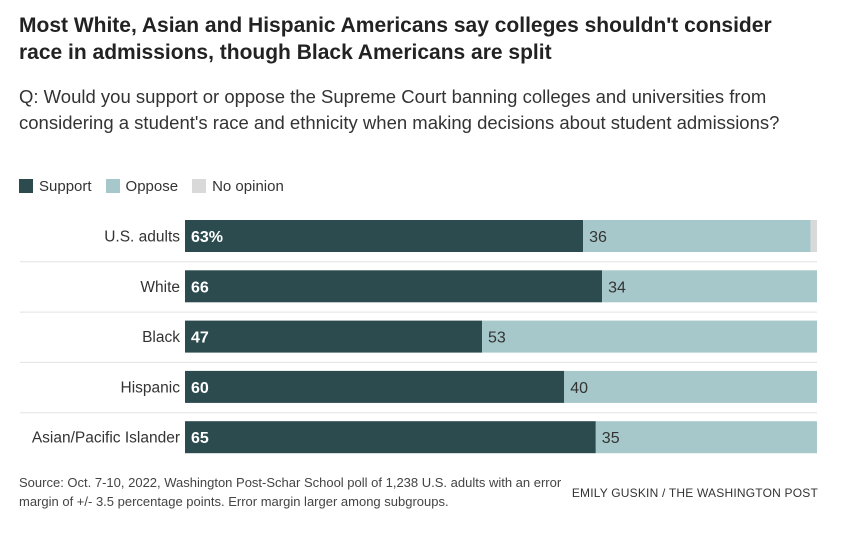 Image resolution: width=846 pixels, height=539 pixels. I want to click on legend-swatch-oppose, so click(112, 186).